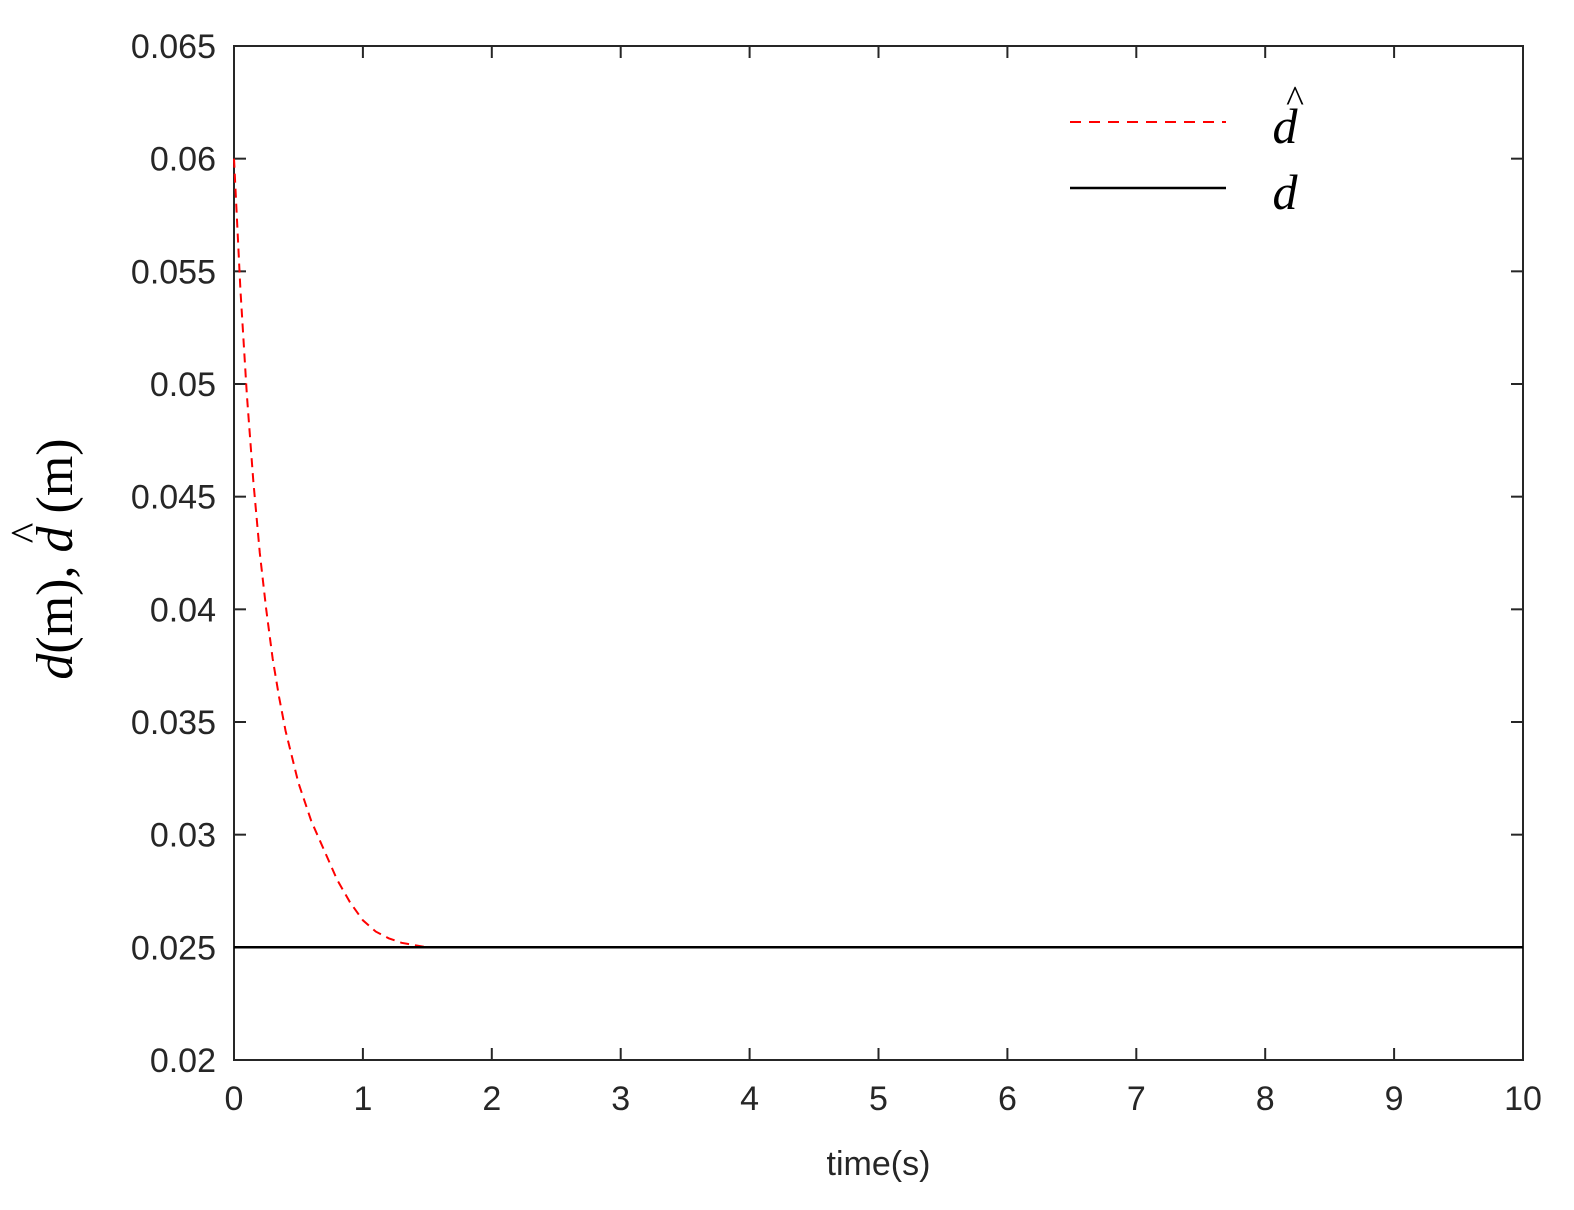 This screenshot has width=1574, height=1210. Describe the element at coordinates (1136, 1099) in the screenshot. I see `x-tick-label: 7` at that location.